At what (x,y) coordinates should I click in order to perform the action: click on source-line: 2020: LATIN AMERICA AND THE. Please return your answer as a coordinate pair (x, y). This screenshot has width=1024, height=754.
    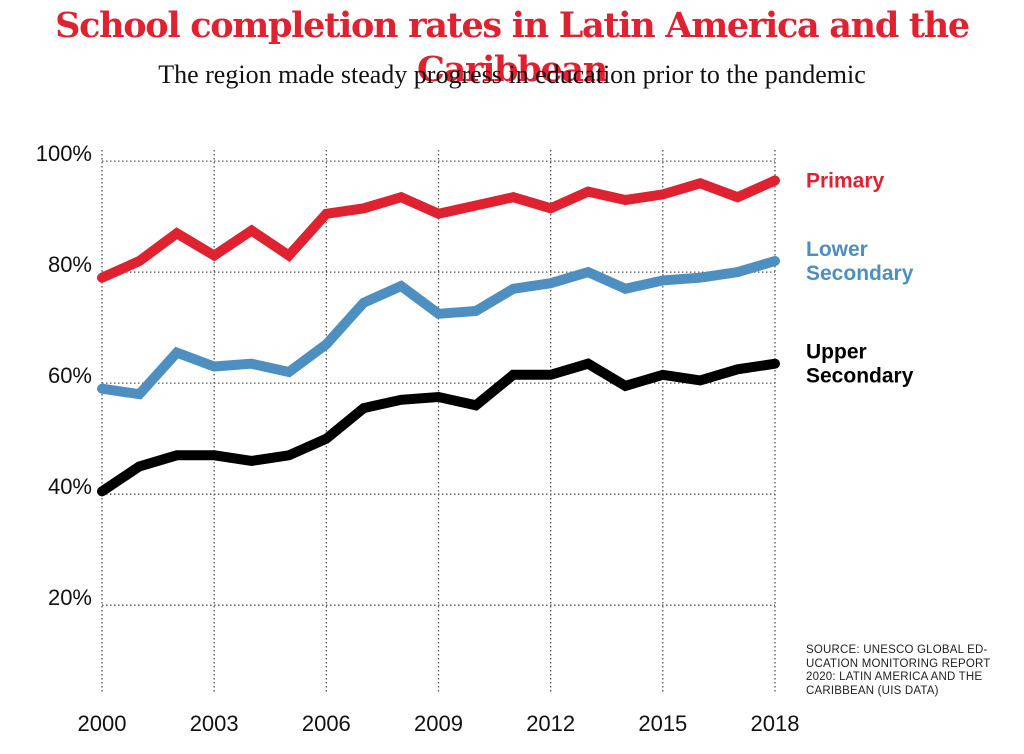
    Looking at the image, I should click on (894, 677).